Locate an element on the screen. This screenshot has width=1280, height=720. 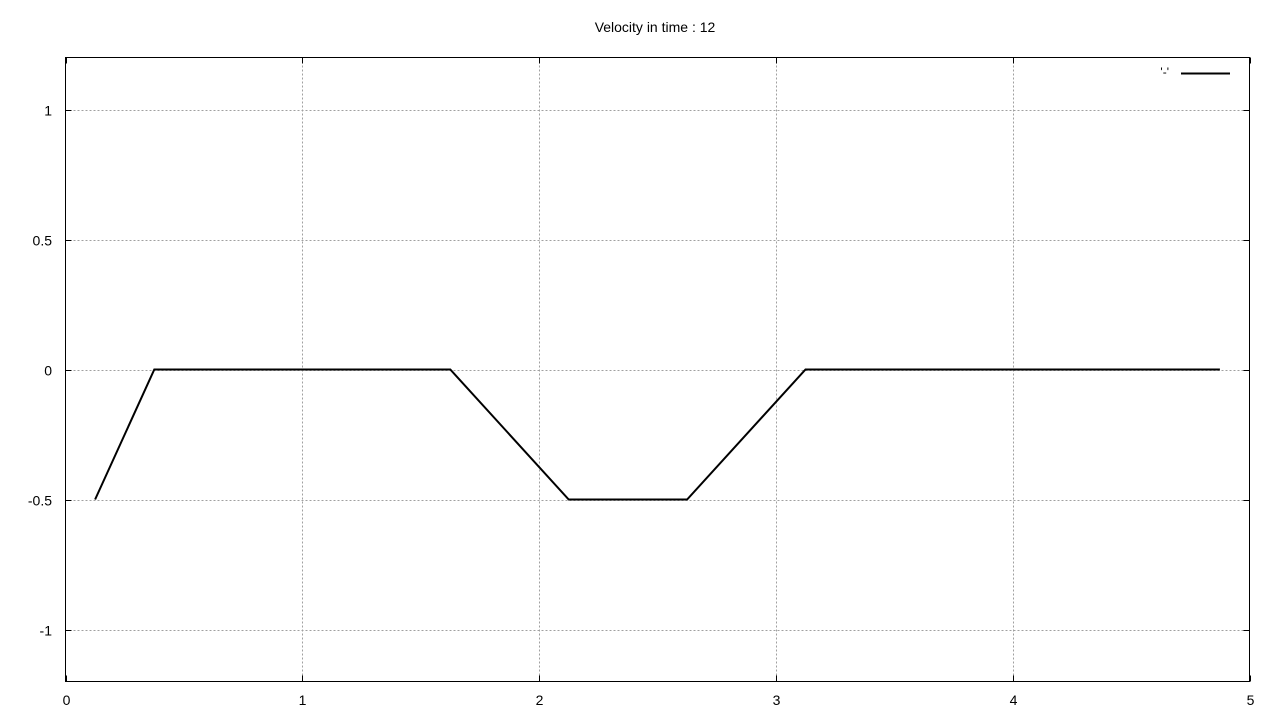
y-tick-label: -0.5 is located at coordinates (40, 501).